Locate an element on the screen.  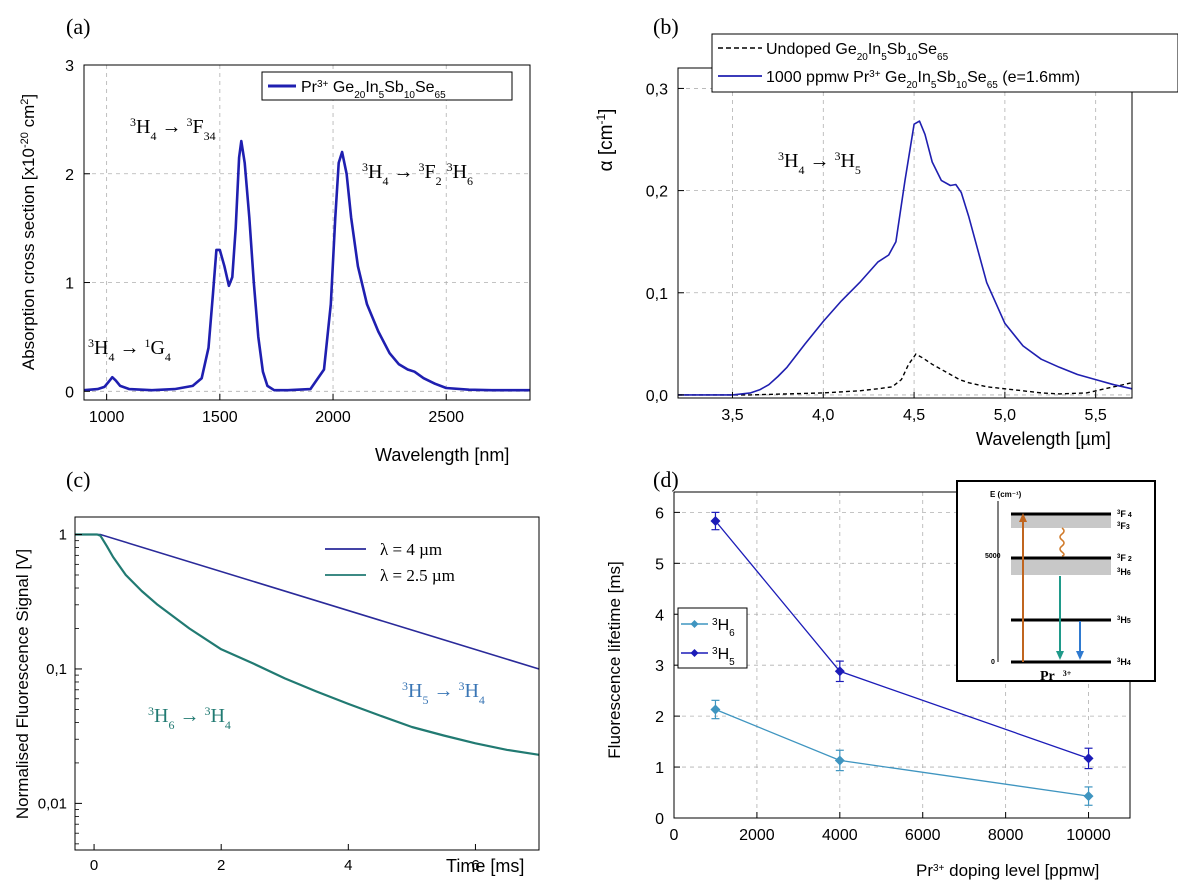
a-xtick-label: 2000 is located at coordinates (333, 417).